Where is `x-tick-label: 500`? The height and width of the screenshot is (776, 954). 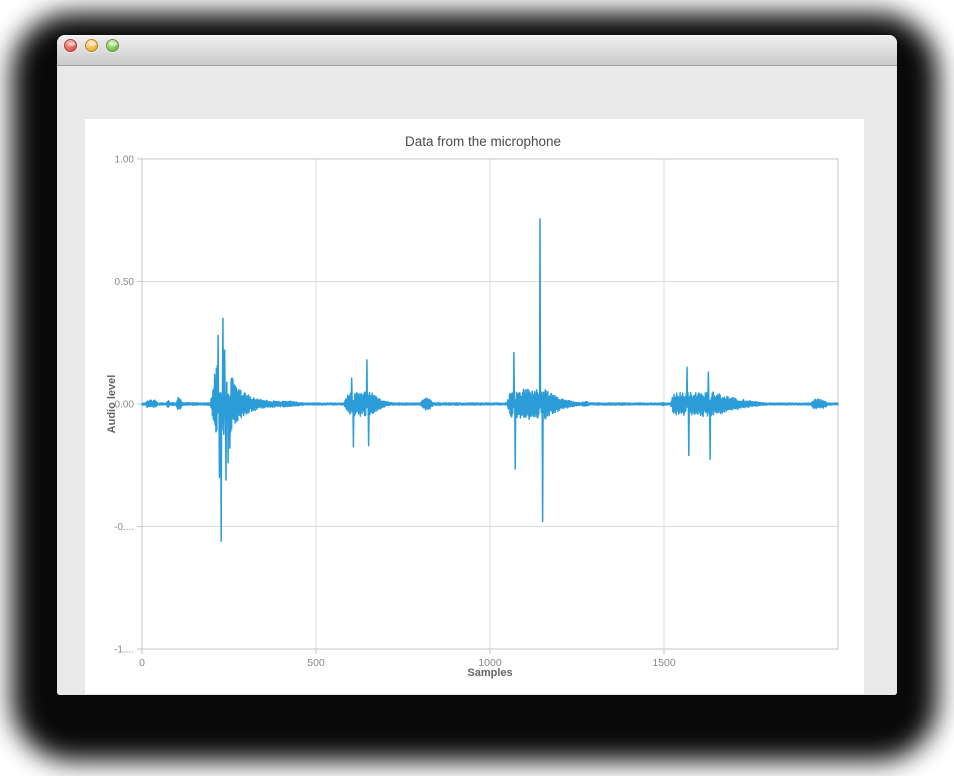 x-tick-label: 500 is located at coordinates (316, 663).